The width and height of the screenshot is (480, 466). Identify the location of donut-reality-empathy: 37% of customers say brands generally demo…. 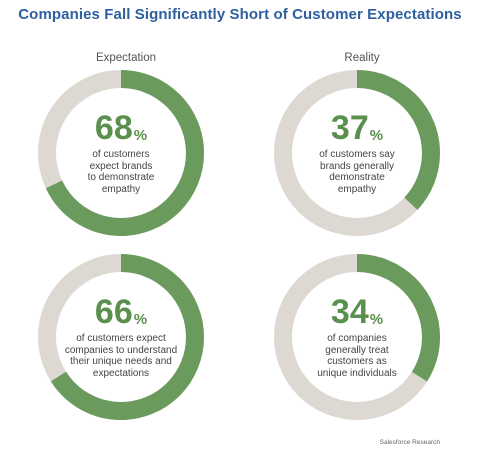
(357, 153).